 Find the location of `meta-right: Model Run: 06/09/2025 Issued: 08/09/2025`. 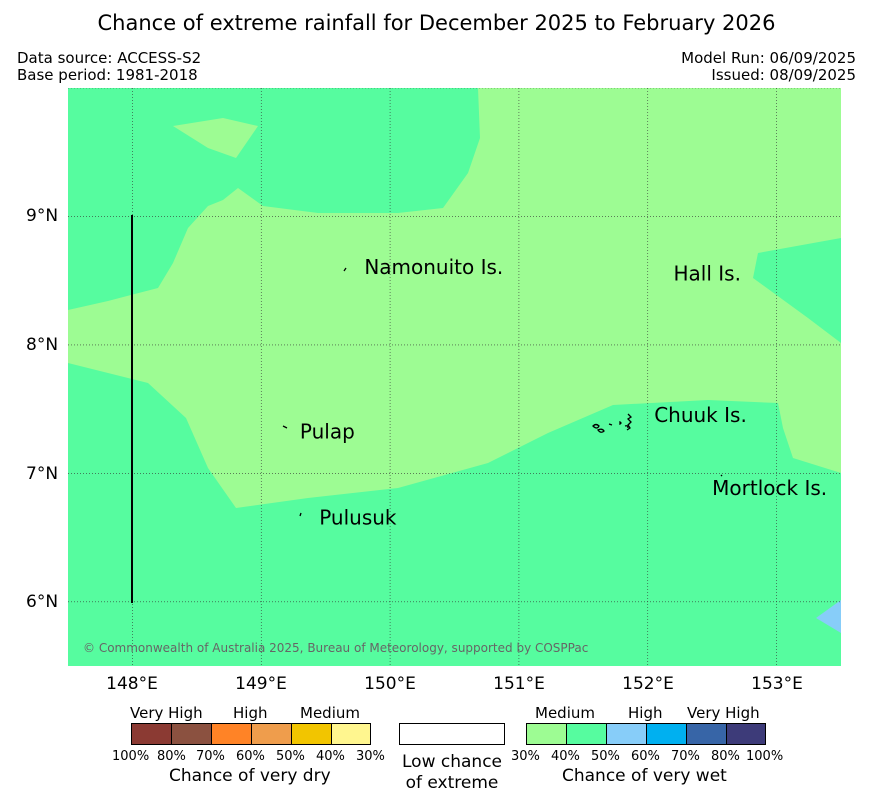

meta-right: Model Run: 06/09/2025 Issued: 08/09/2025 is located at coordinates (768, 67).